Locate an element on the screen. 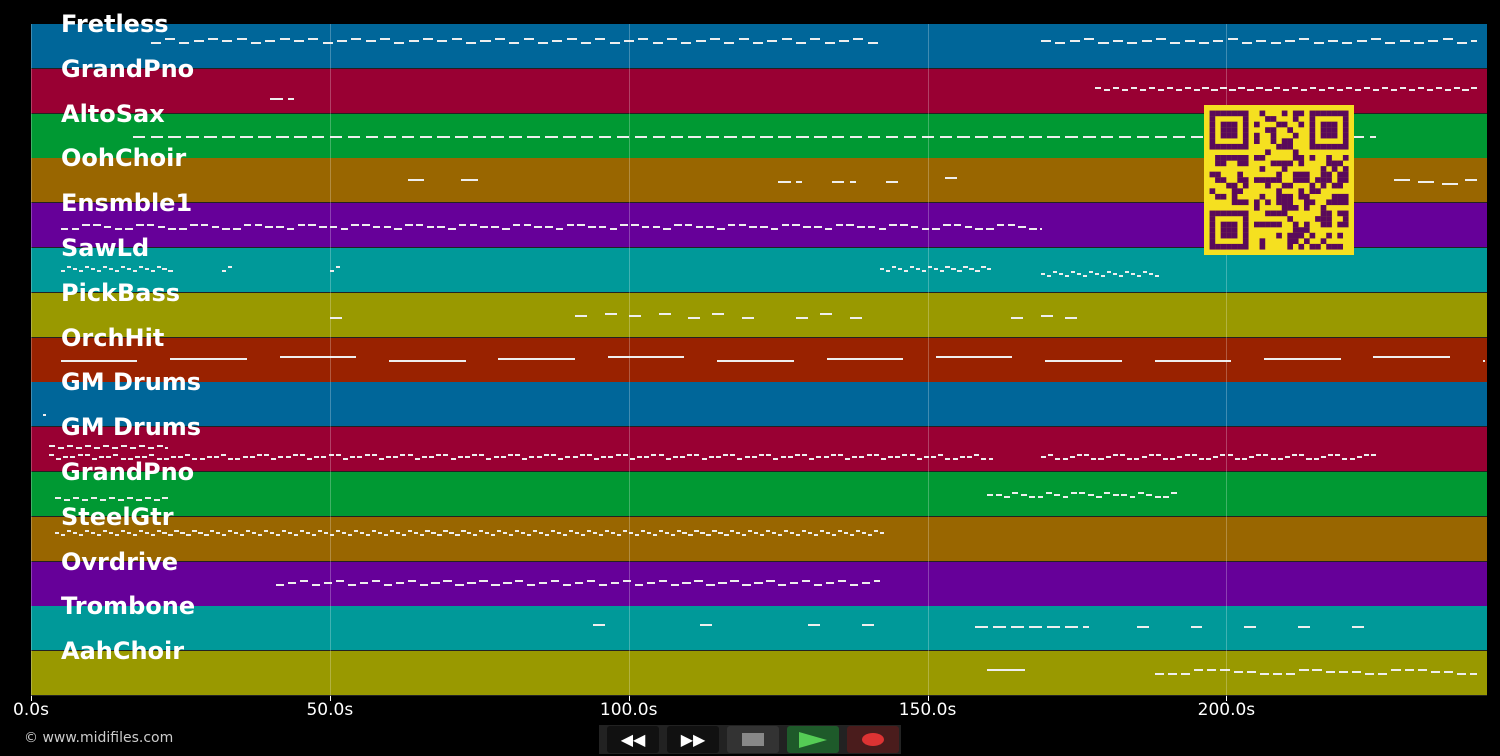 This screenshot has height=756, width=1500. rewind-button: ◀◀ is located at coordinates (633, 739).